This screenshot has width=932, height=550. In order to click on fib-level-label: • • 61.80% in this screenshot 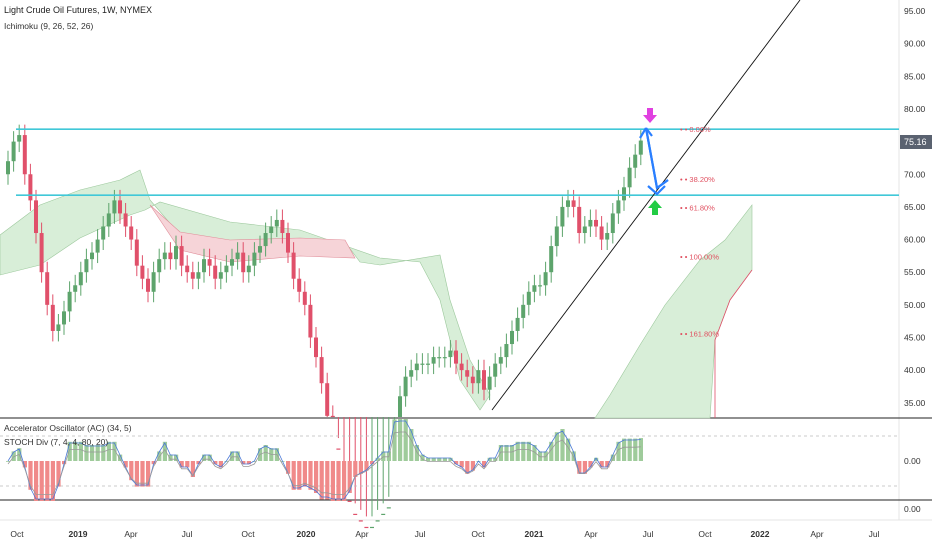, I will do `click(697, 208)`.